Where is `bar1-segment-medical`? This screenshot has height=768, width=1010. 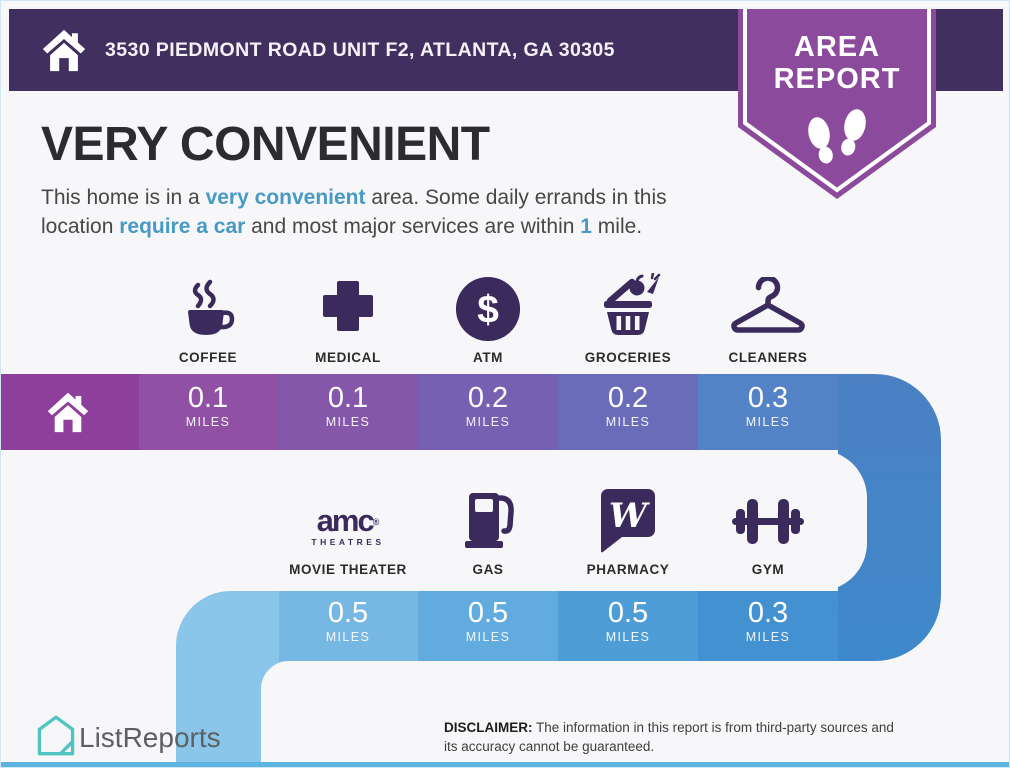 bar1-segment-medical is located at coordinates (348, 412).